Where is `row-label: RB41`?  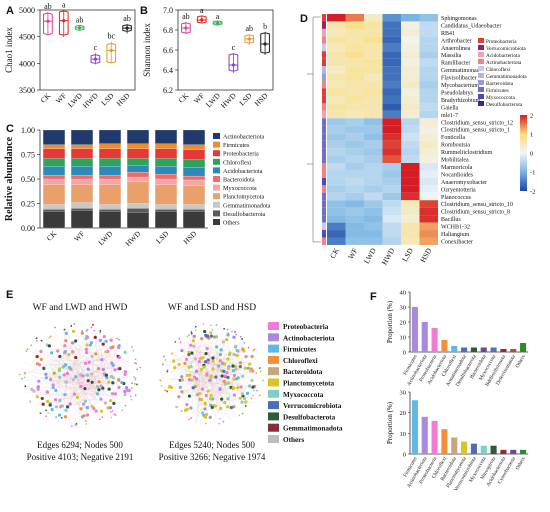
row-label: RB41 is located at coordinates (448, 34).